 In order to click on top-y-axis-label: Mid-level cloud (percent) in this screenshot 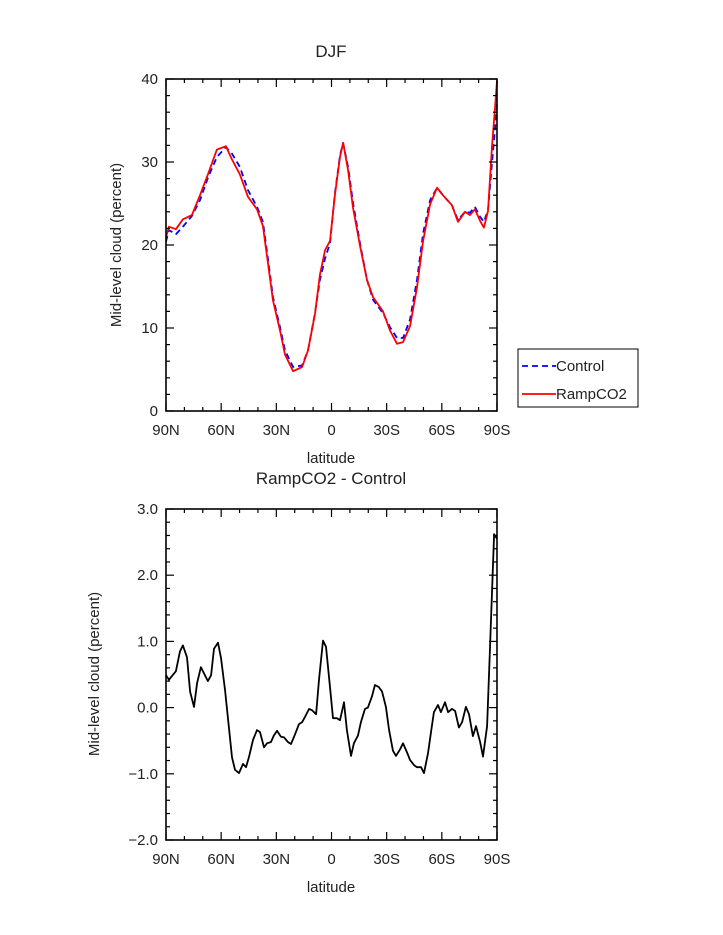, I will do `click(116, 245)`.